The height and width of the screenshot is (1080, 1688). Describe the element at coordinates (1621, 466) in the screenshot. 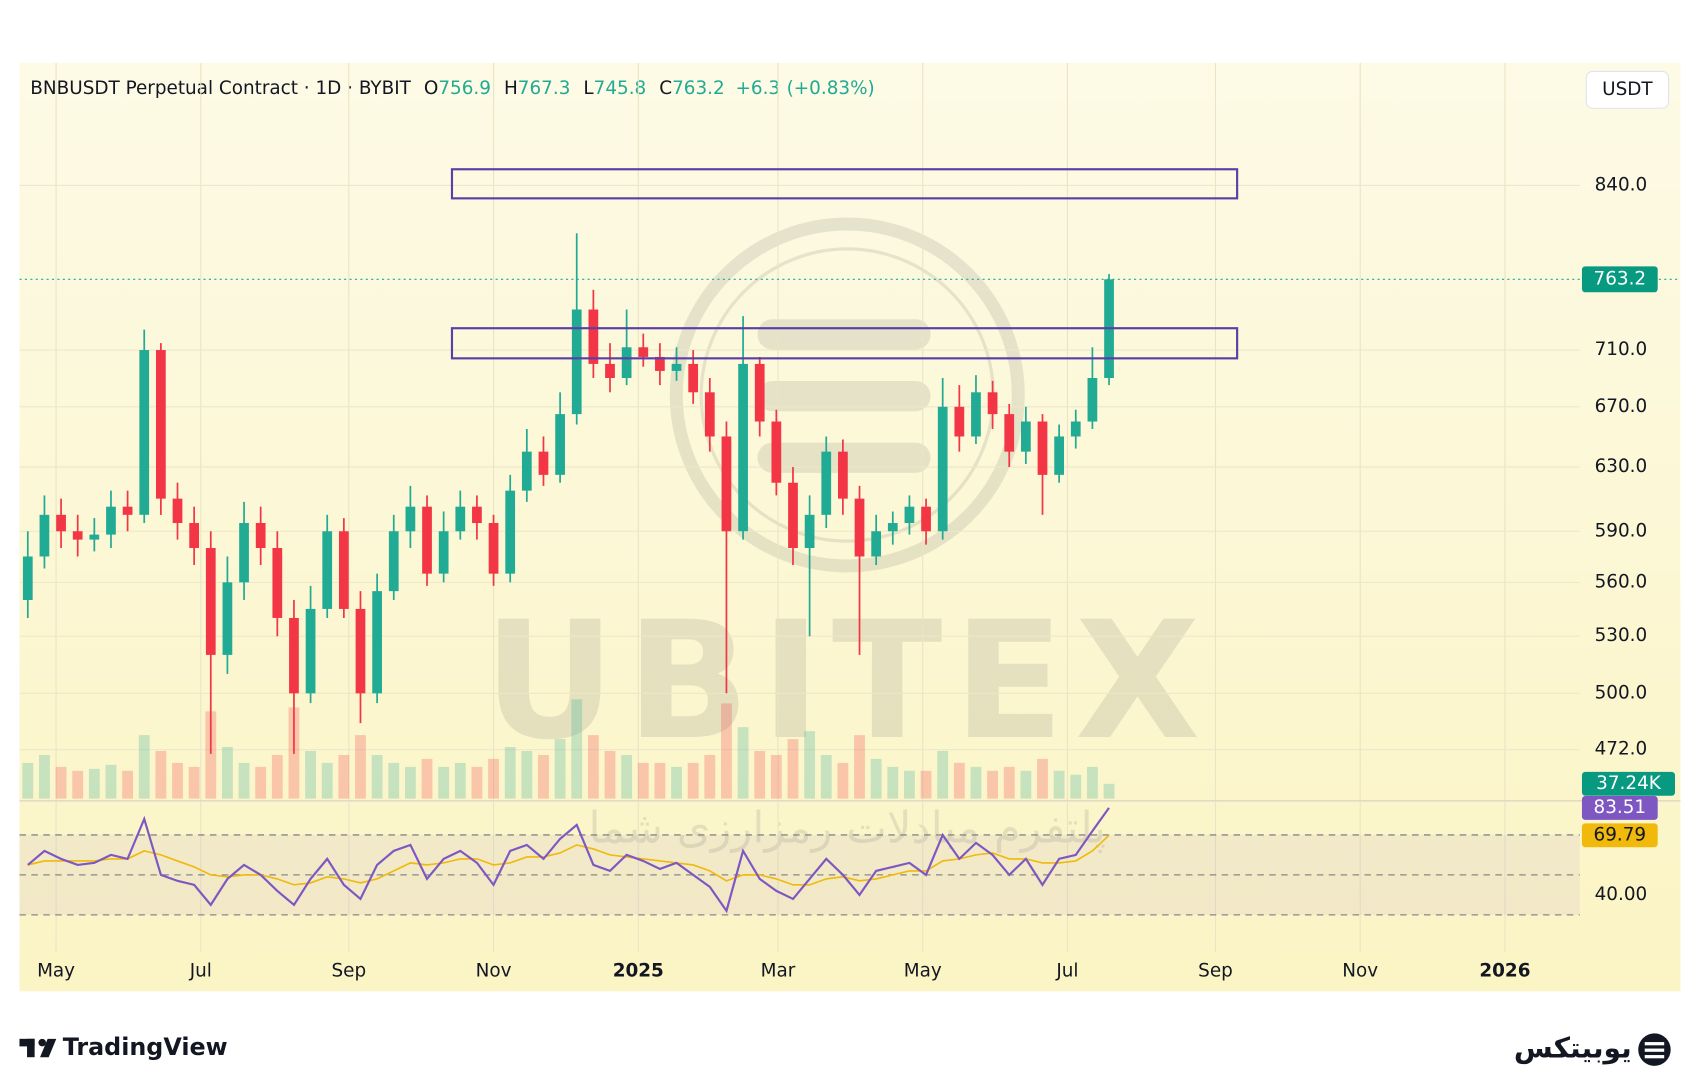

I see `y-tick-label: 630.0` at that location.